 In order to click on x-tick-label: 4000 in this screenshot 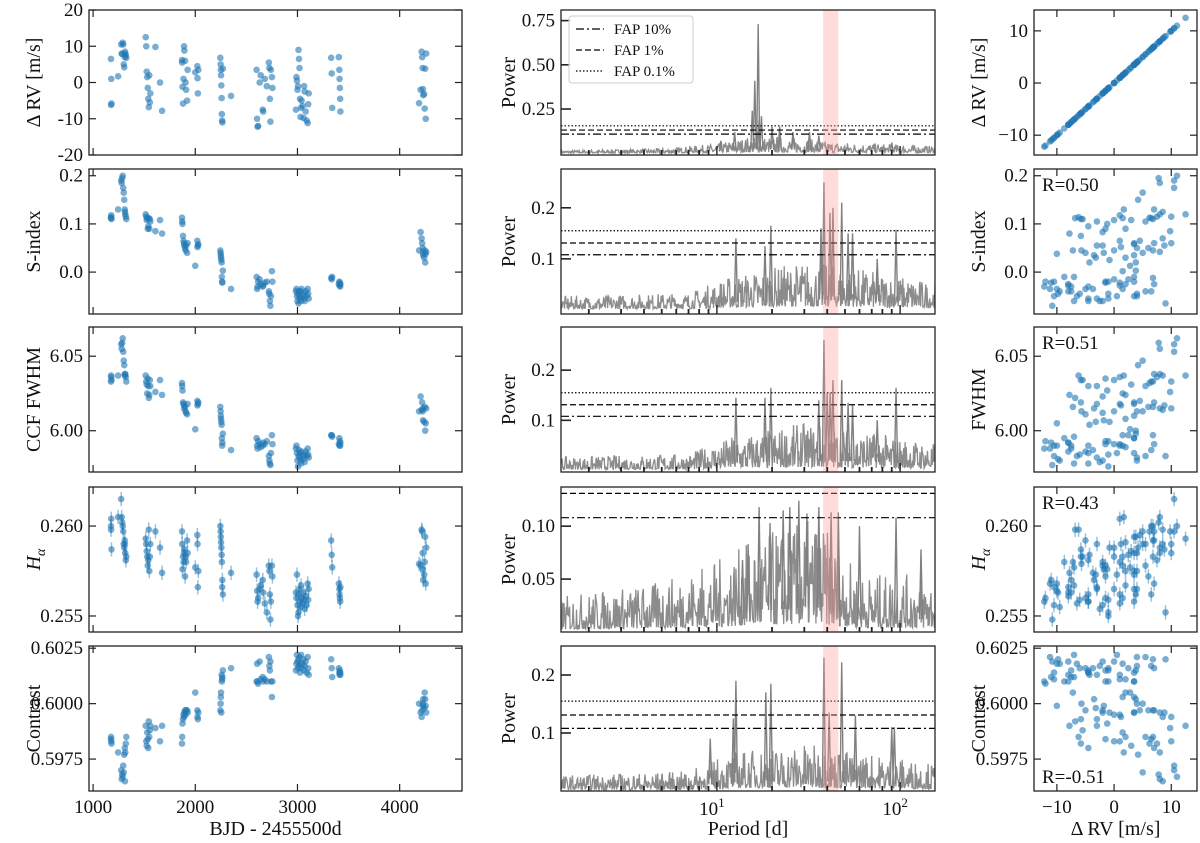, I will do `click(400, 807)`.